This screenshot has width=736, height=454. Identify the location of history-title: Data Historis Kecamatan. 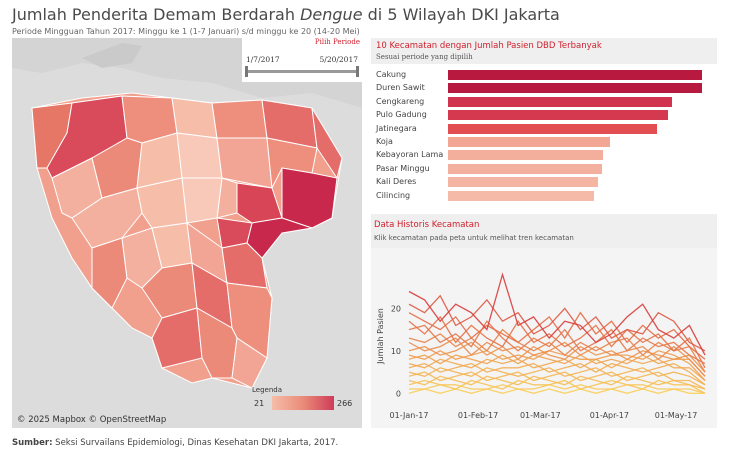
(427, 225).